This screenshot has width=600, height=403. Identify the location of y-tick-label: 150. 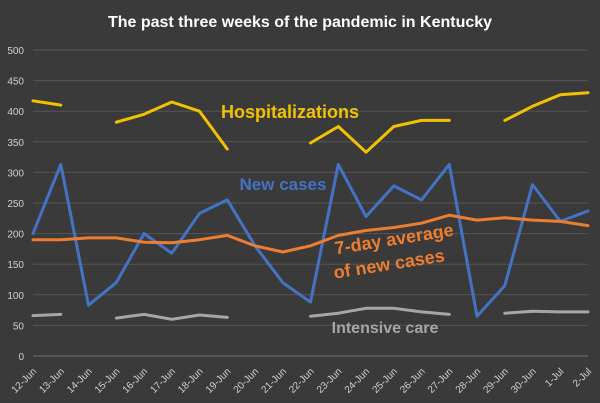
(15, 265).